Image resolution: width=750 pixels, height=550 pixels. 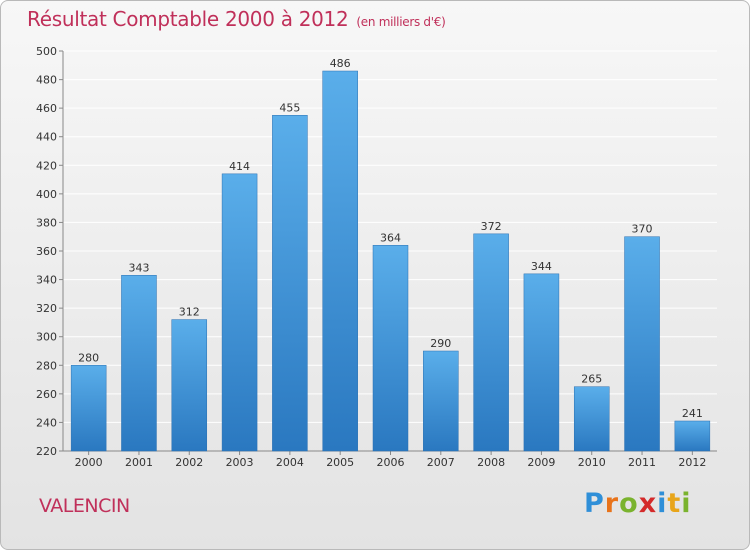 I want to click on data-label: 241, so click(x=692, y=413).